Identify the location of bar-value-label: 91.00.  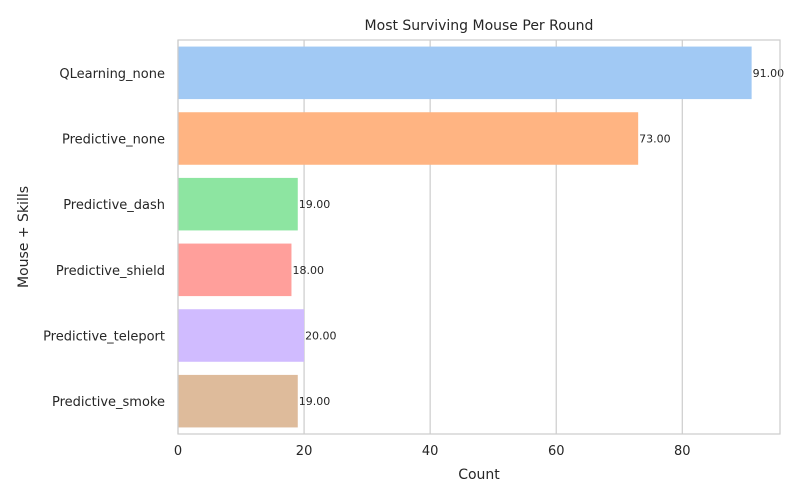
(769, 73).